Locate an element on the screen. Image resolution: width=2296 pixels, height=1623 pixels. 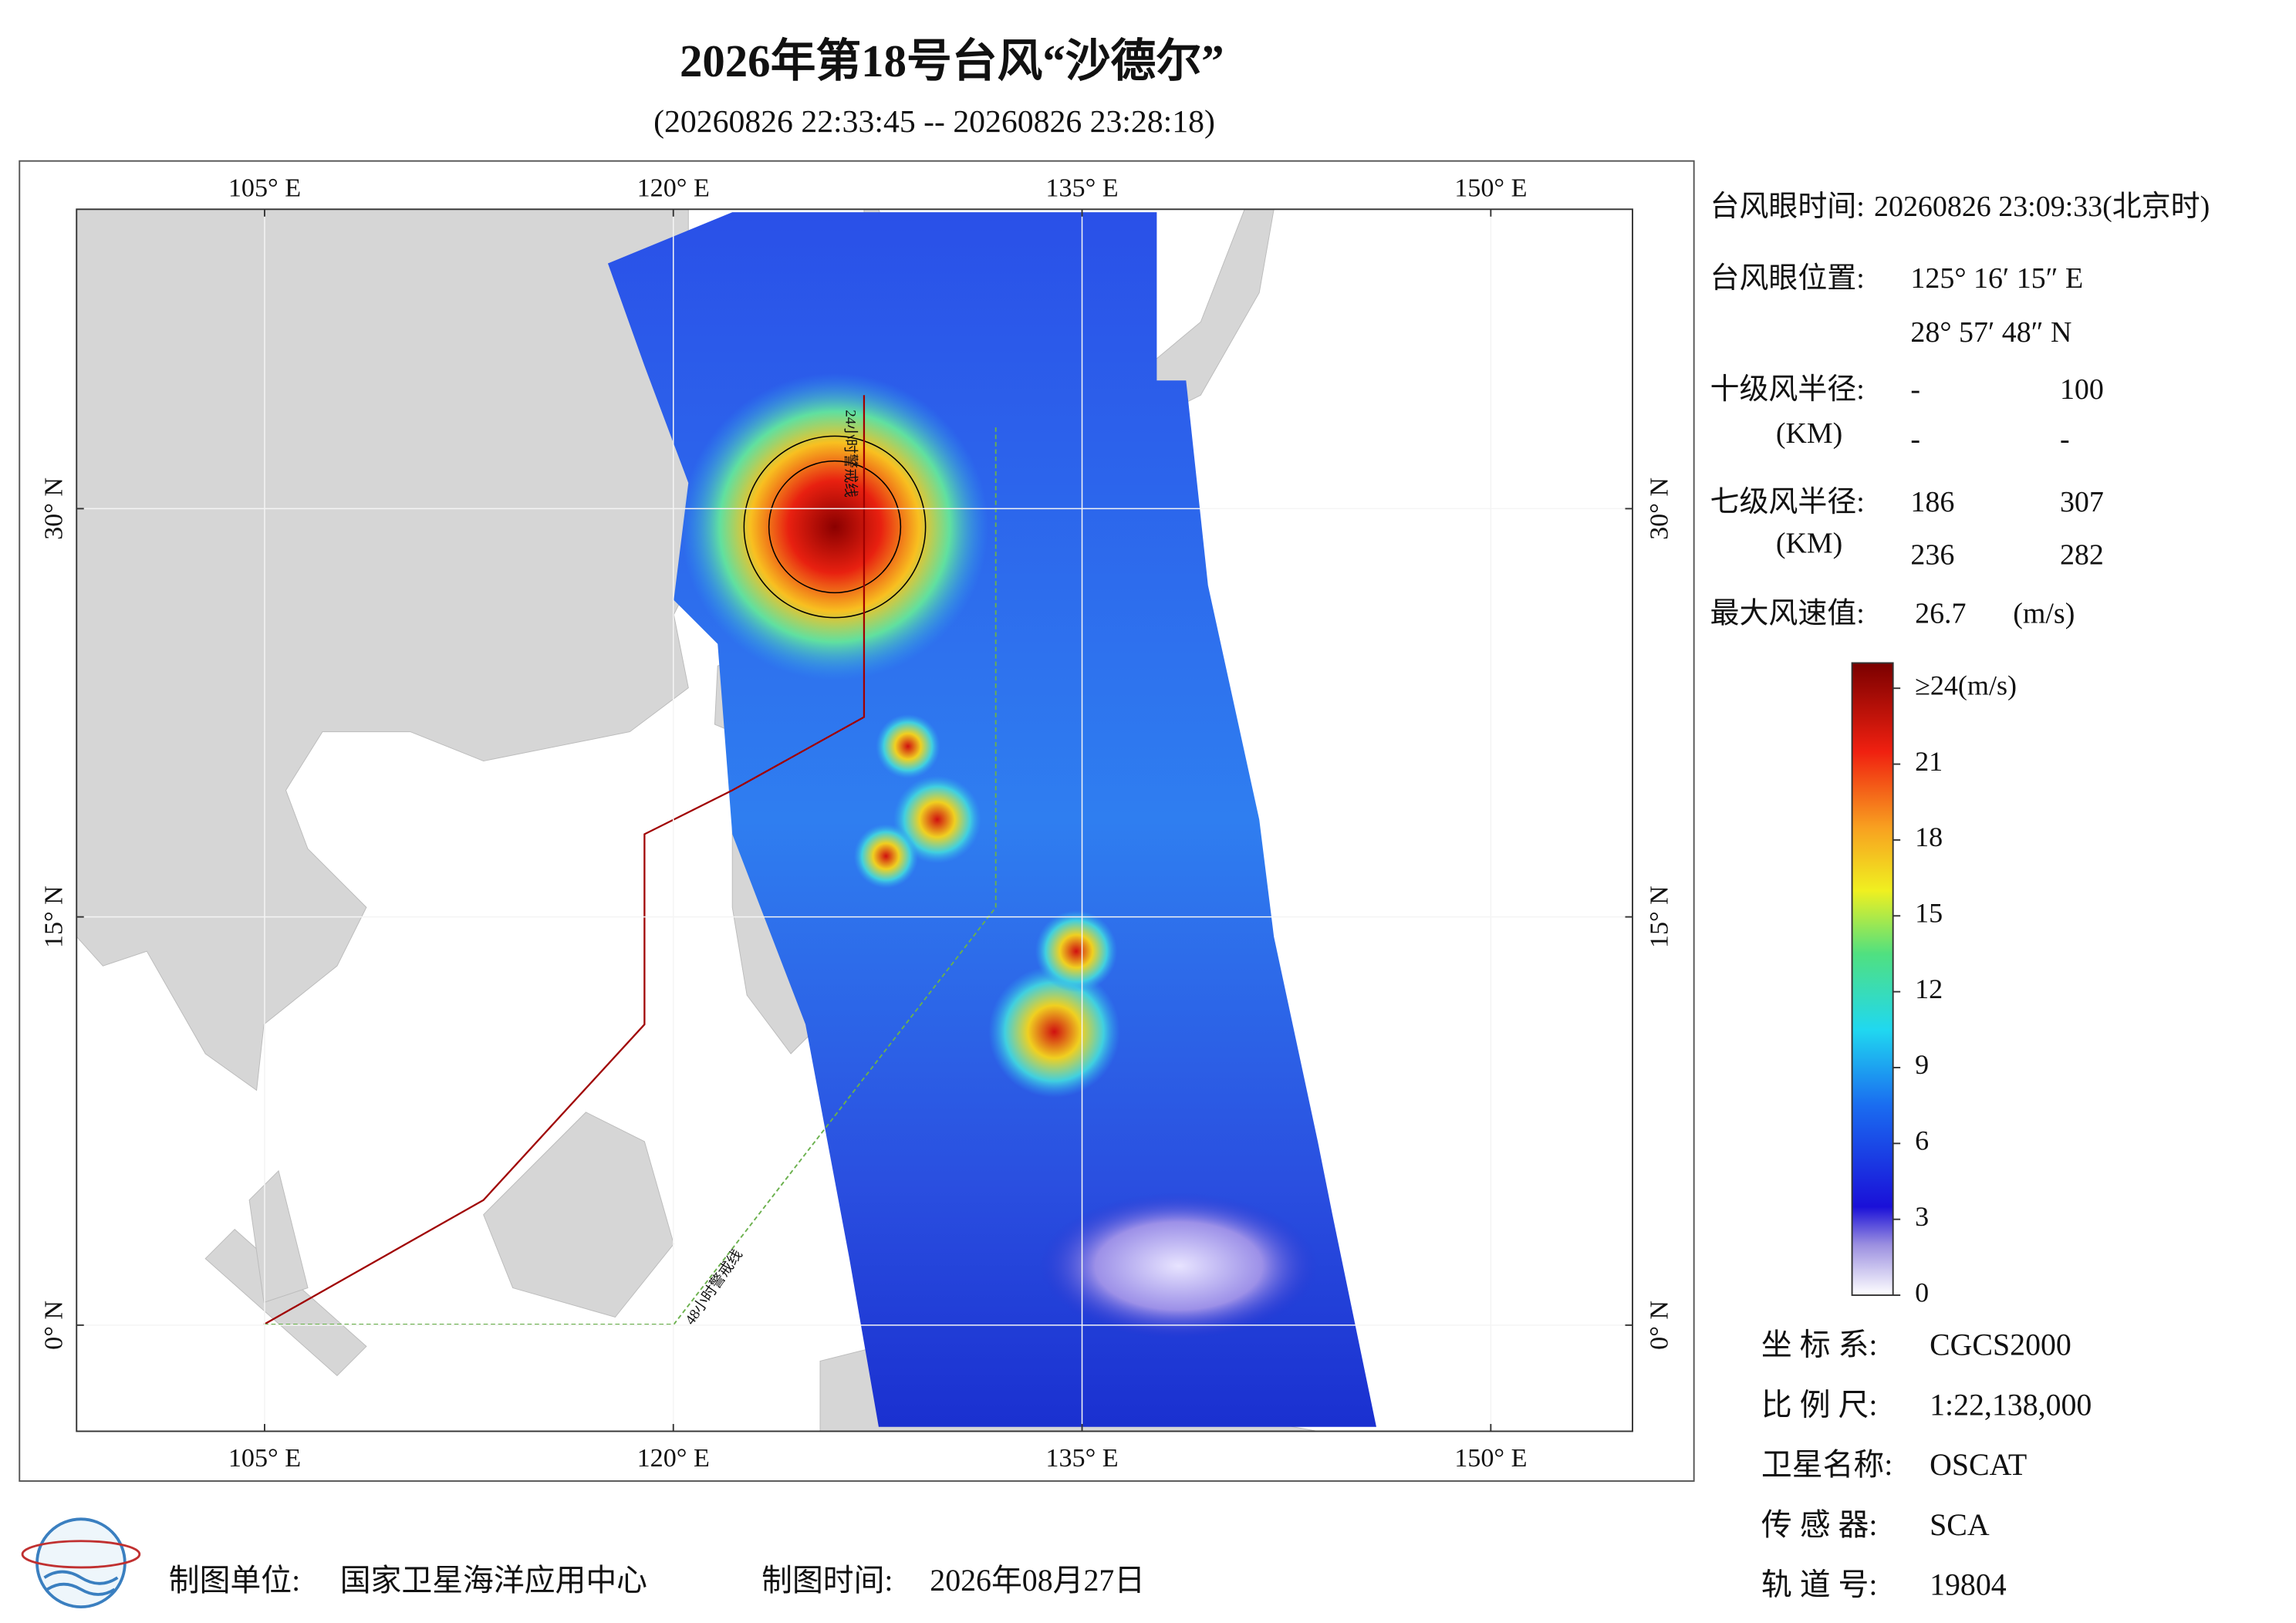
logo is located at coordinates (81, 1563).